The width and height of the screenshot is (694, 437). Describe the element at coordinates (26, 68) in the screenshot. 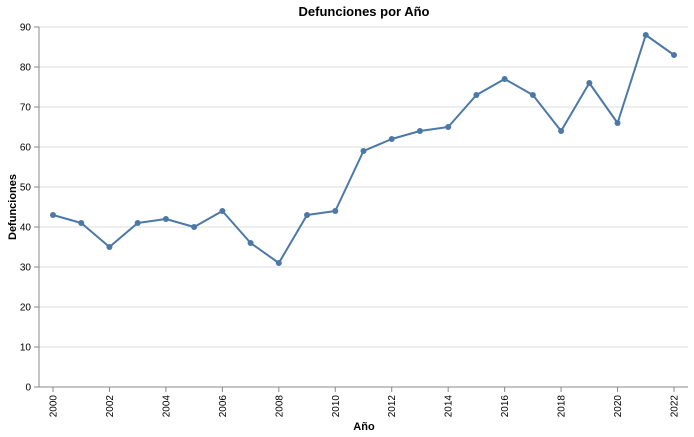

I see `y-tick-label: 80` at that location.